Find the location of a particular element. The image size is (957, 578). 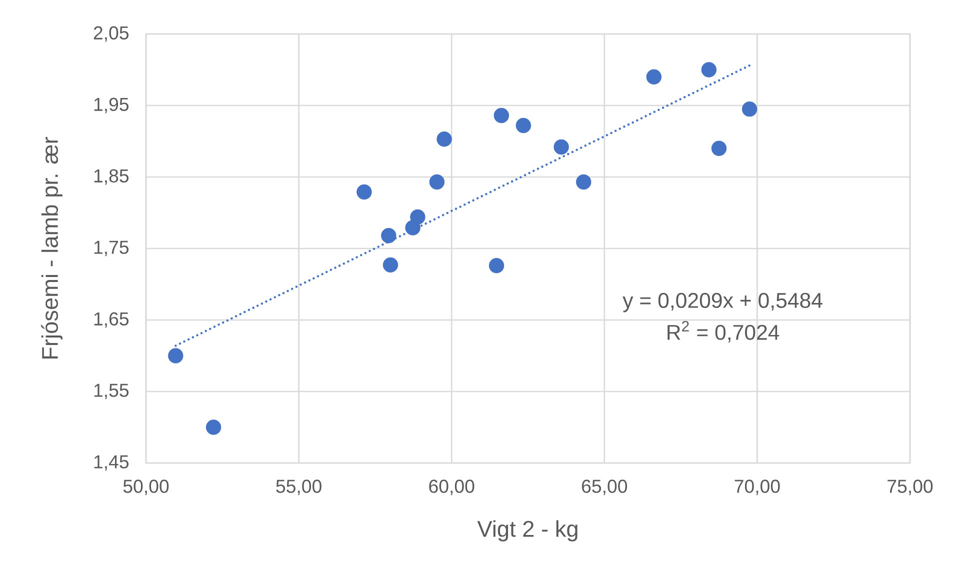

annotation: y = 0,0209x + 0,5484 is located at coordinates (722, 302).